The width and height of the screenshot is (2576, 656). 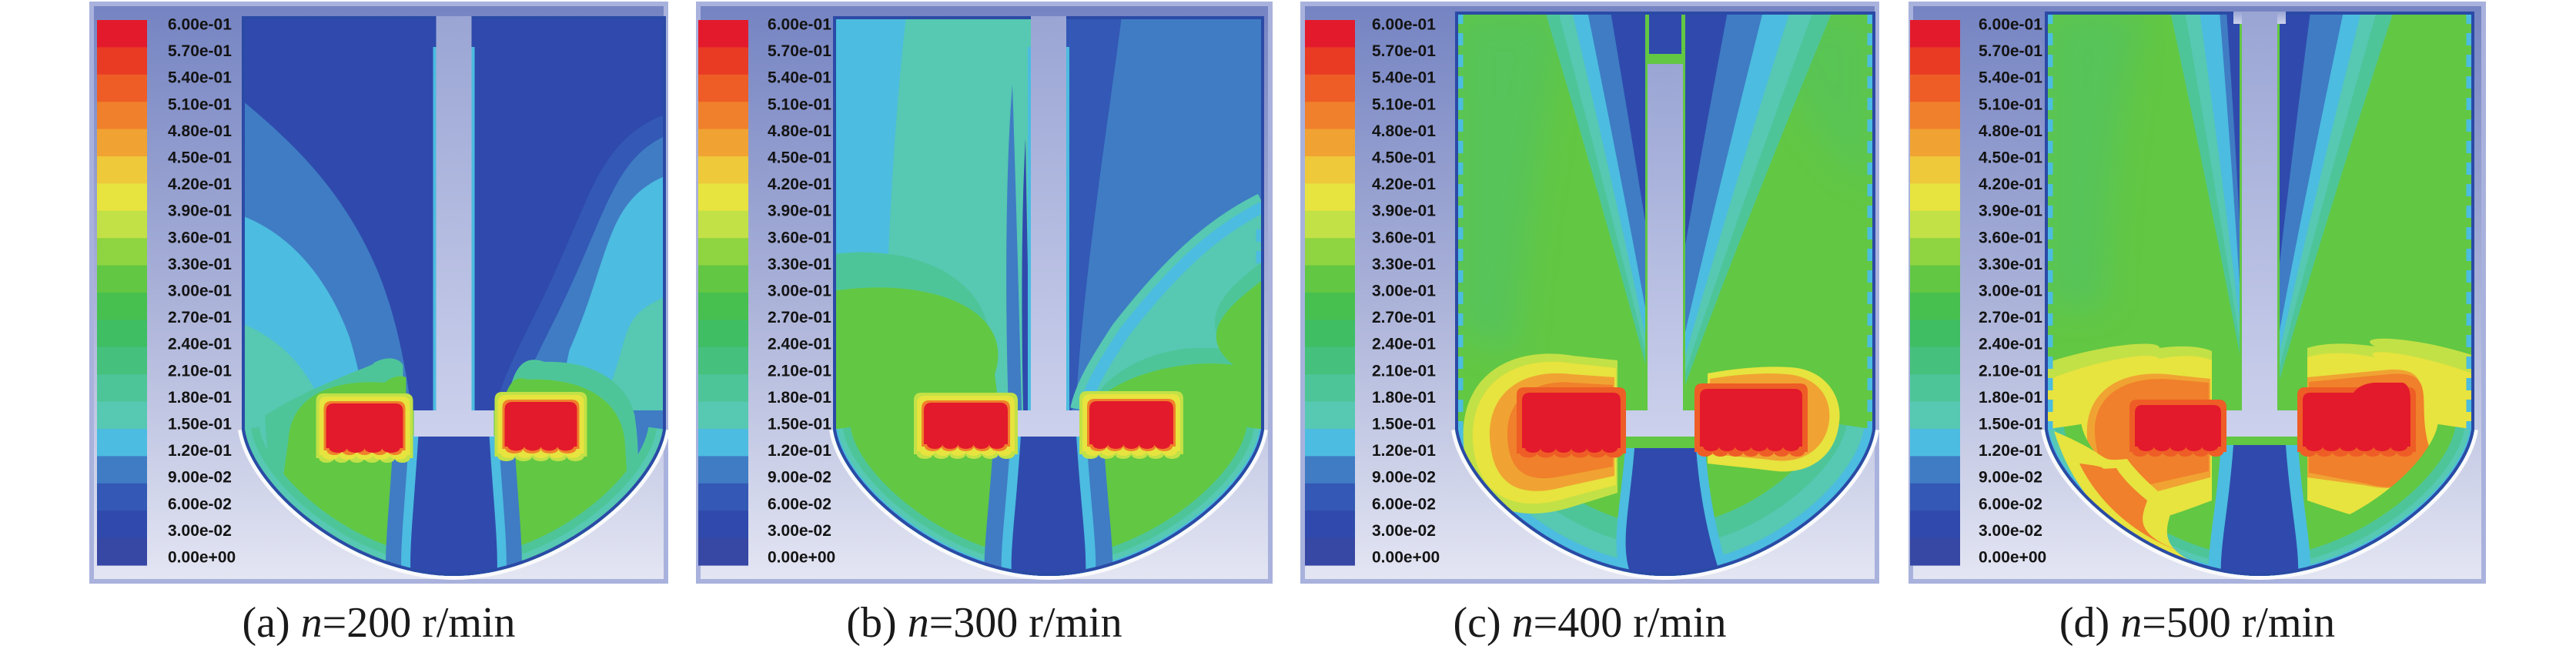 What do you see at coordinates (1590, 623) in the screenshot?
I see `svg-text: (c) n=400 r/min` at bounding box center [1590, 623].